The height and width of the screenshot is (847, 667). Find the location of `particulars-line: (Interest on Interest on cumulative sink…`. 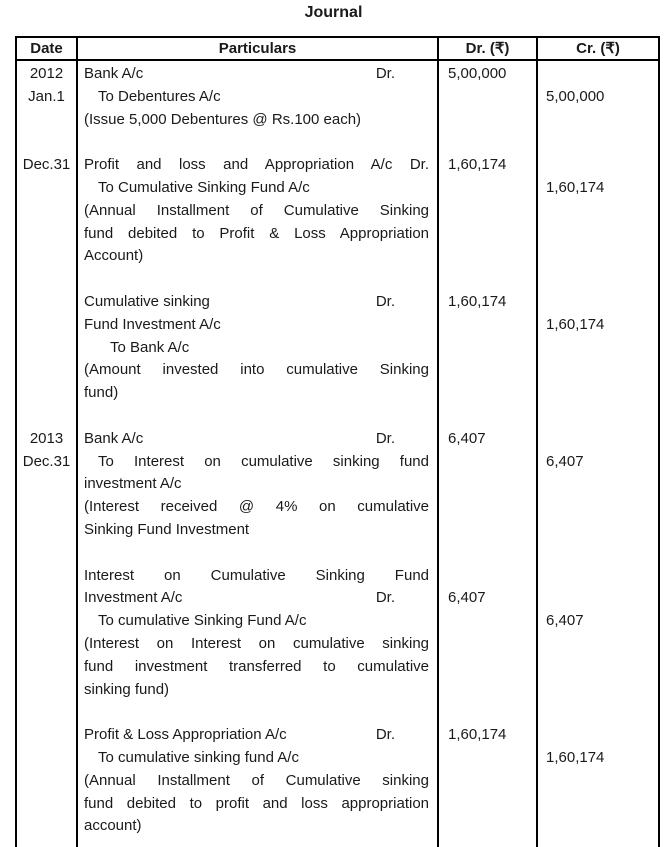

particulars-line: (Interest on Interest on cumulative sink… is located at coordinates (256, 643).